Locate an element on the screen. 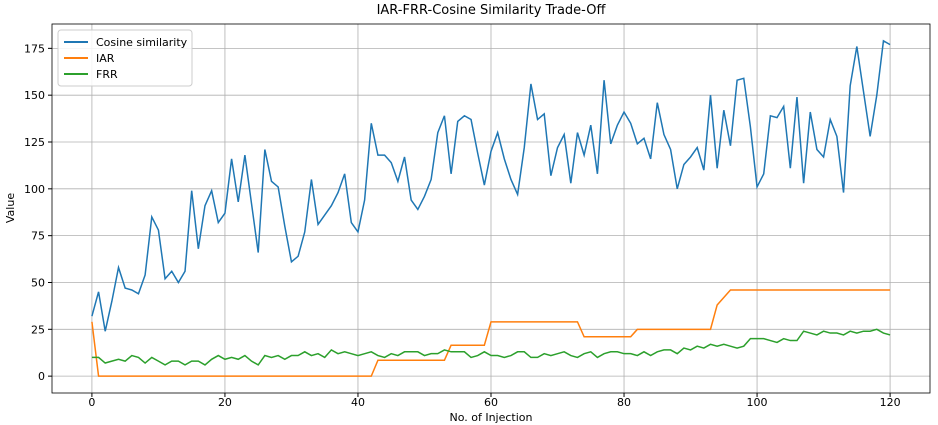 This screenshot has height=425, width=938. y-tick-label: 150 is located at coordinates (34, 95).